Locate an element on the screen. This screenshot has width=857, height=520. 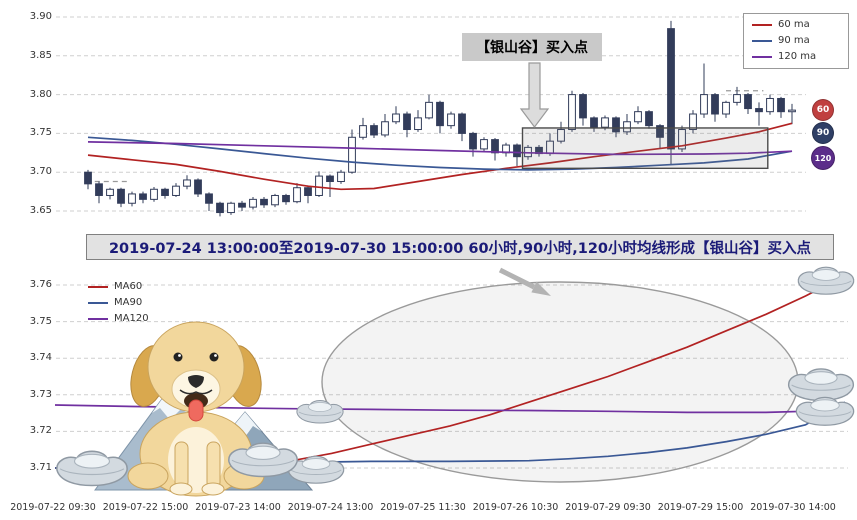
bottom-x-tick: 2019-07-22 09:30 is located at coordinates (53, 507).